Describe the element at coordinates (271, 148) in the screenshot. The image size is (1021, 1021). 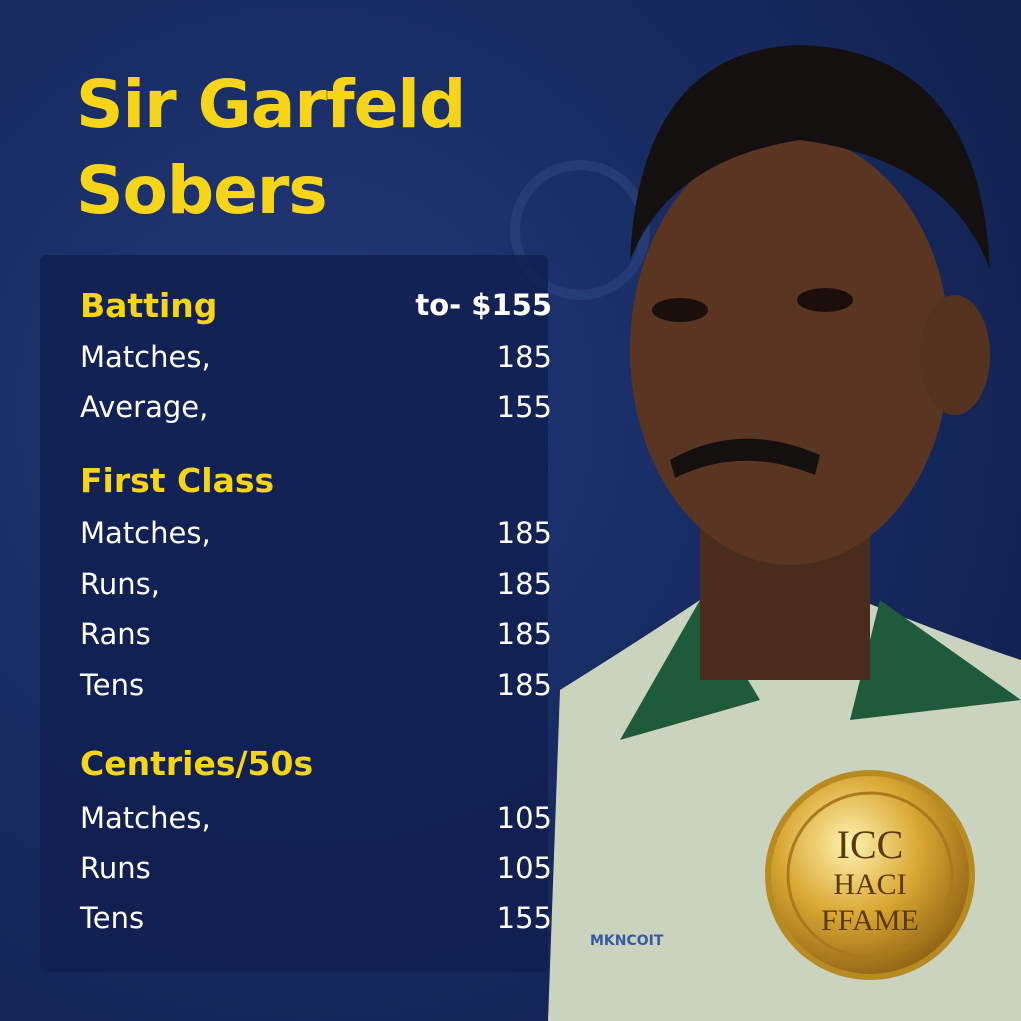
I see `title: Sir Garfeld Sobers` at that location.